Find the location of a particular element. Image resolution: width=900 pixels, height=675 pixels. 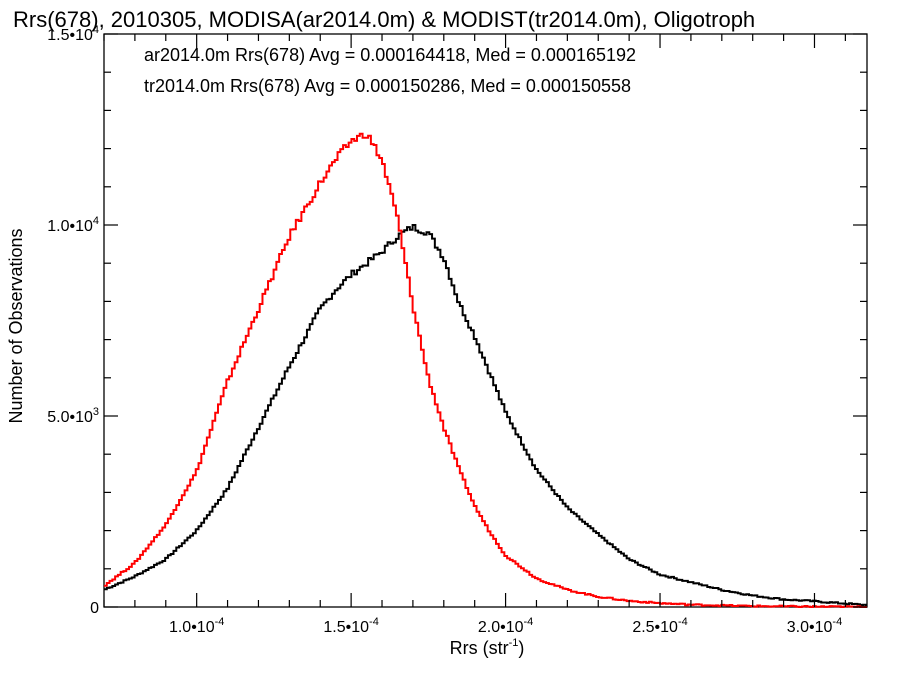

x-axis-label: Rrs (str-1) is located at coordinates (487, 647).